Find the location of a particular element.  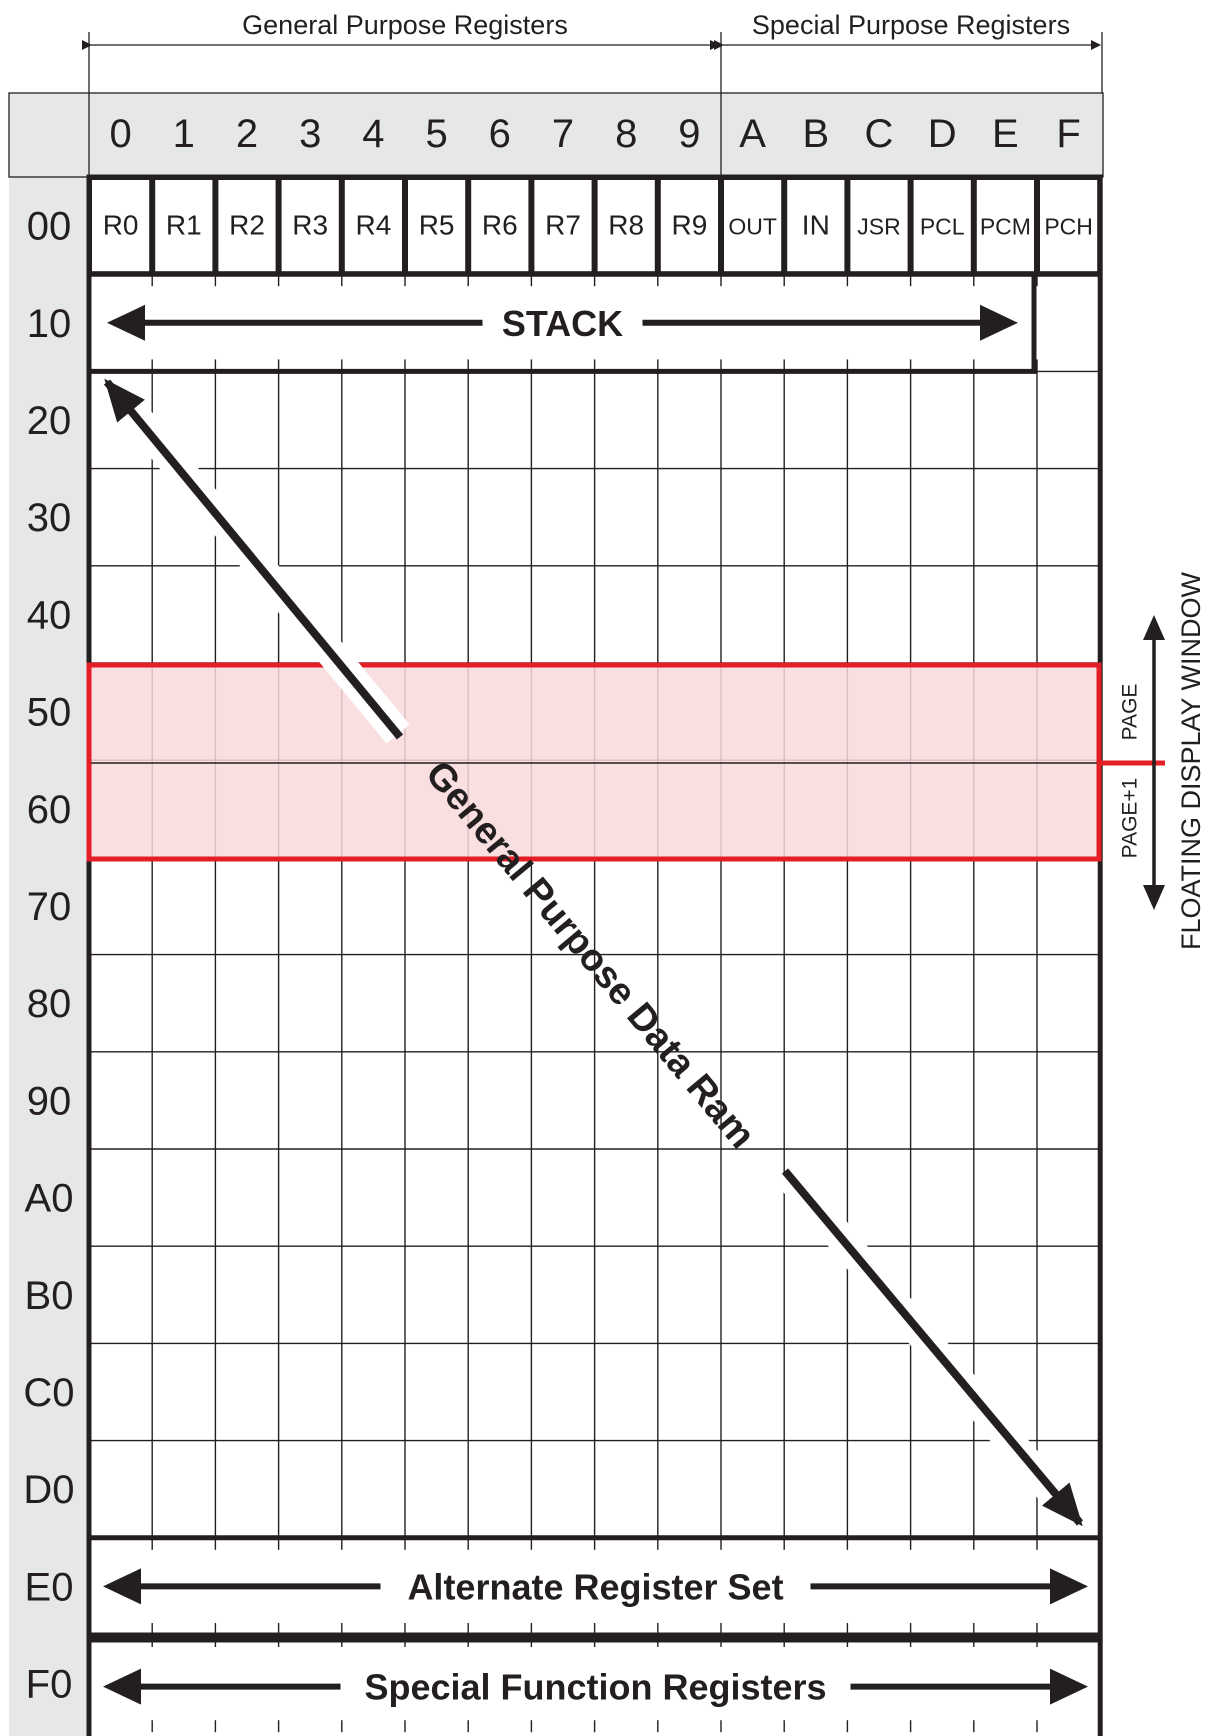

special-function-region: Special Function Registers is located at coordinates (595, 1687).